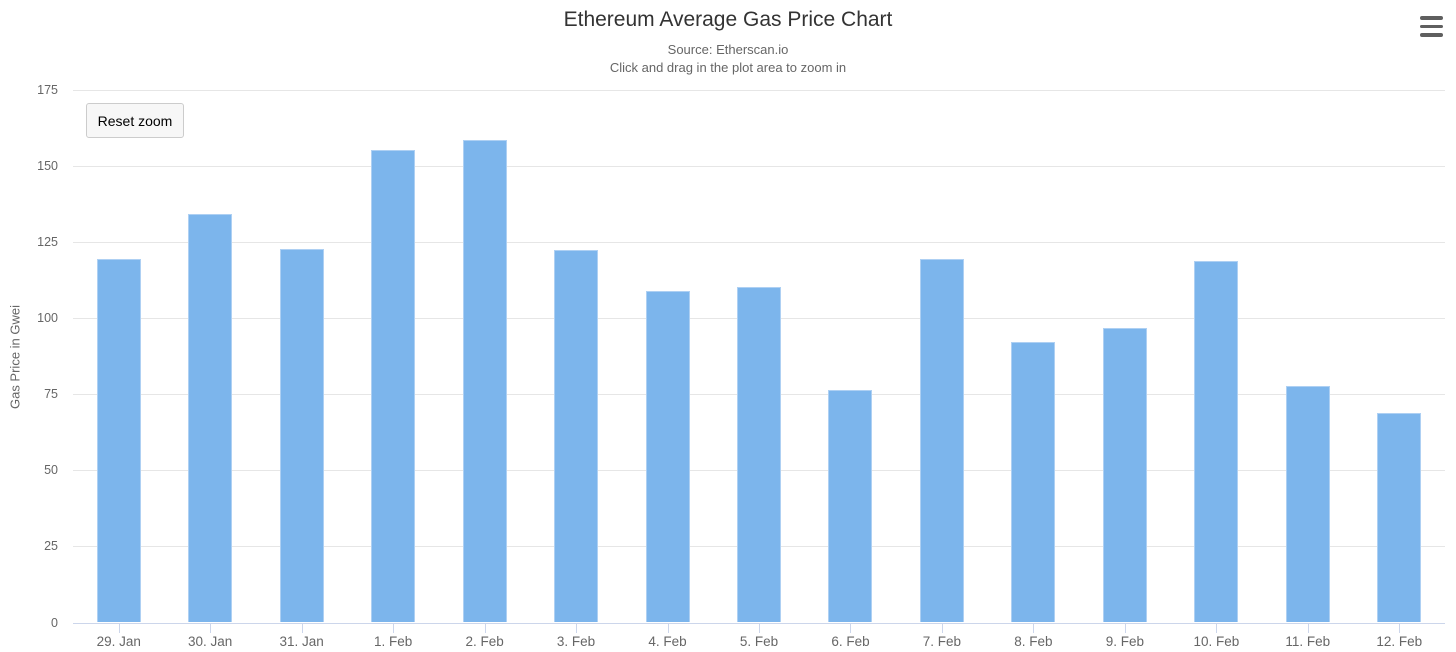 The height and width of the screenshot is (652, 1456). I want to click on y-axis-label: 100, so click(47, 318).